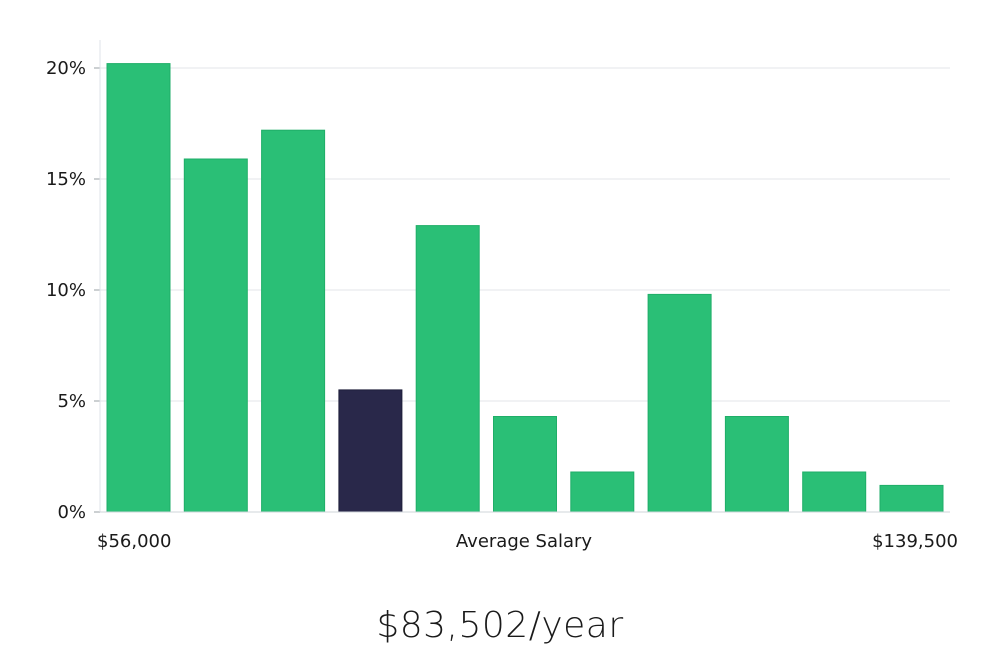 This screenshot has width=1000, height=660. I want to click on x-axis-title: Average Salary, so click(524, 541).